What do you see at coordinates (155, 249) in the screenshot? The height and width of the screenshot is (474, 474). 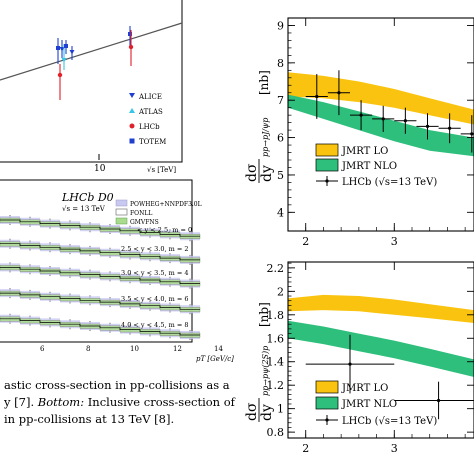 I see `bl-annotation-m2: 2.5 < y < 3.0, m = 2` at bounding box center [155, 249].